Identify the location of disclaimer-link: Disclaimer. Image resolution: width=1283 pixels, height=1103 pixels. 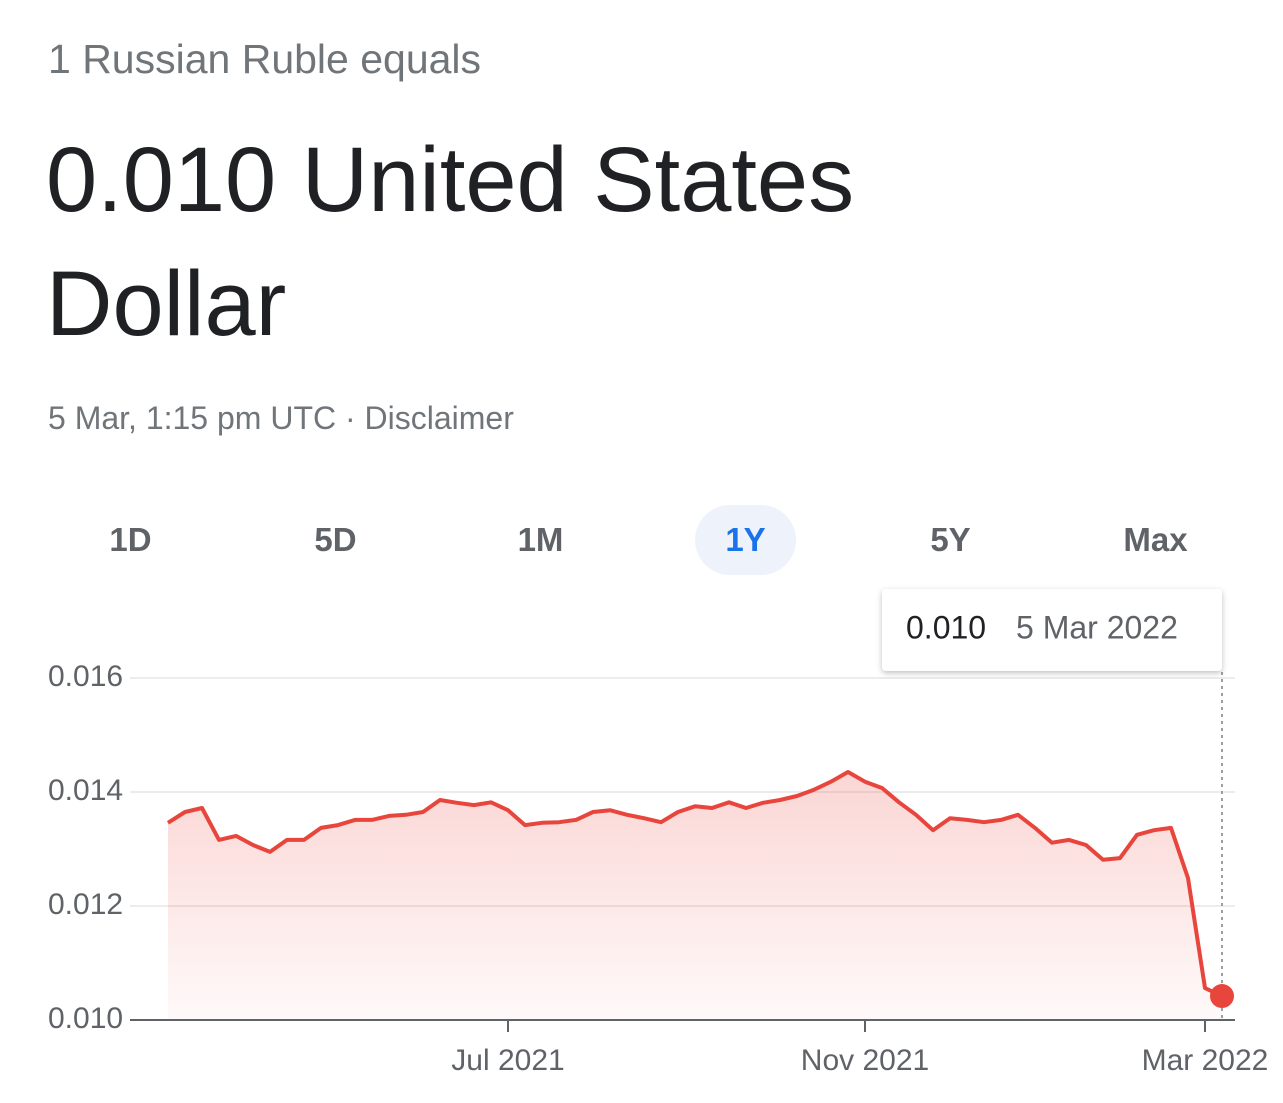
(439, 418).